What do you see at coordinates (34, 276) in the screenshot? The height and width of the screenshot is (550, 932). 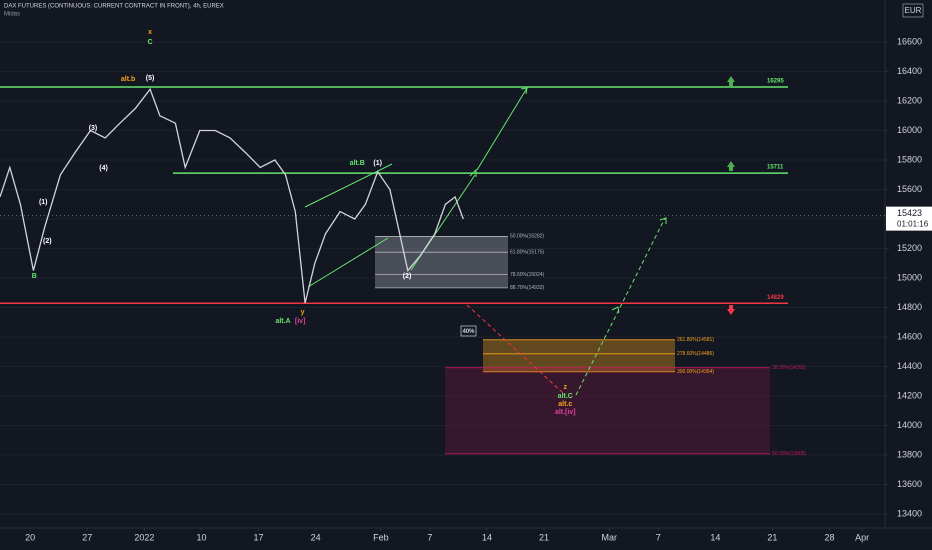 I see `wave-label: B` at bounding box center [34, 276].